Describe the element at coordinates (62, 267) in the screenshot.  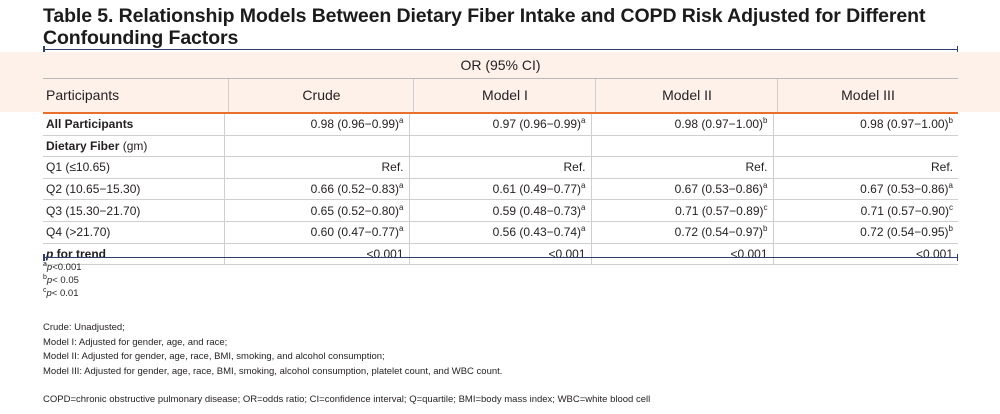
I see `significance-note: ap<0.001` at that location.